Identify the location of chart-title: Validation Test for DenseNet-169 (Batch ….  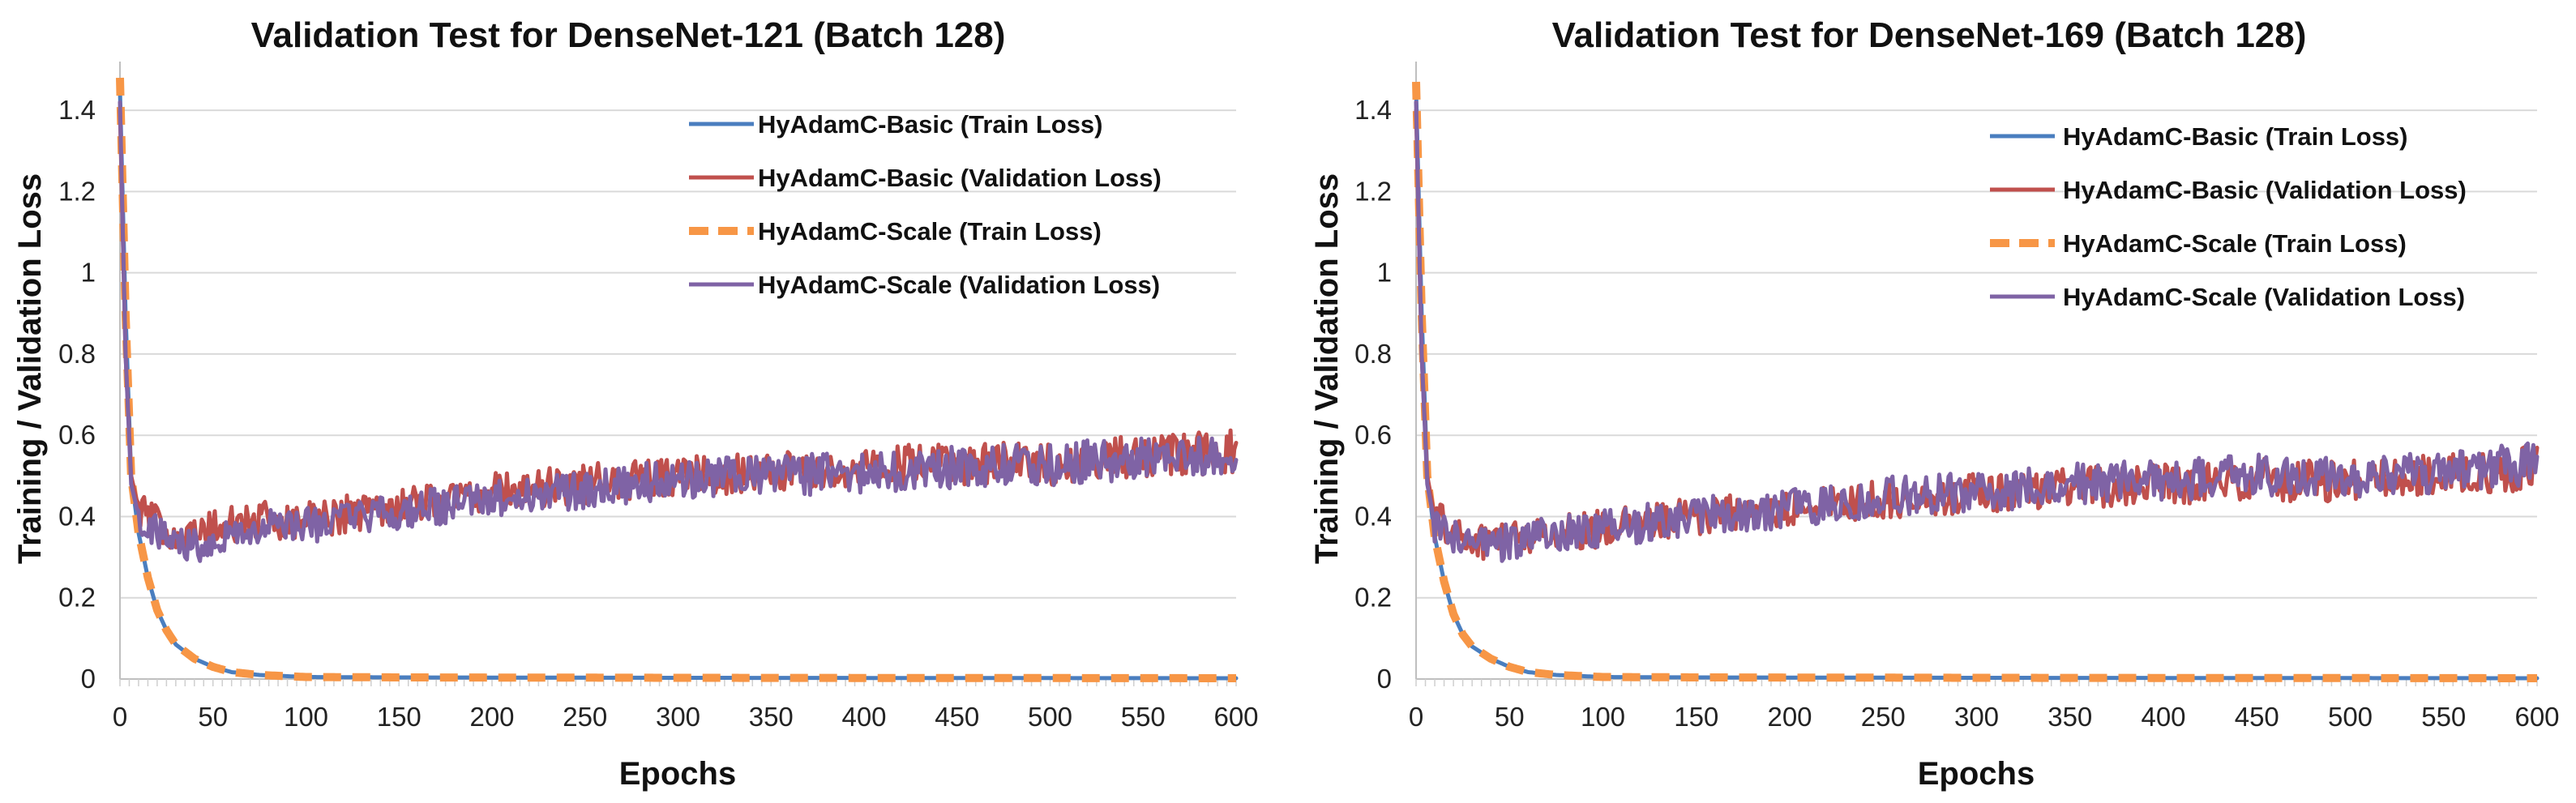
(1930, 35).